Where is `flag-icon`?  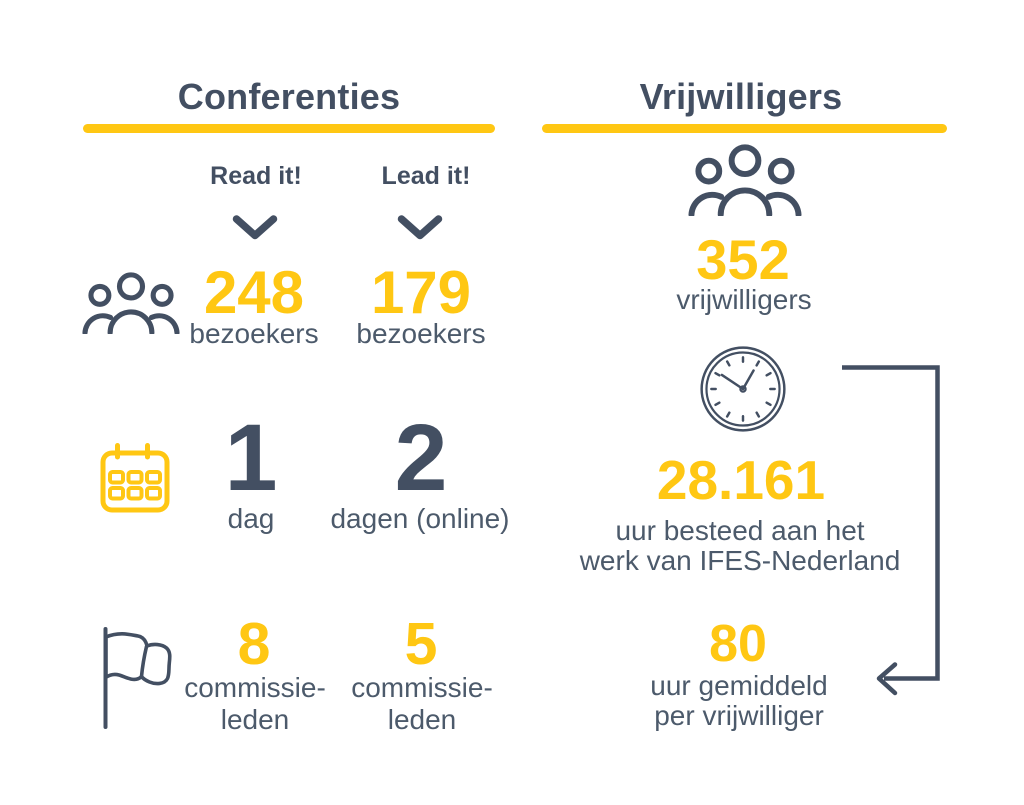
flag-icon is located at coordinates (140, 675).